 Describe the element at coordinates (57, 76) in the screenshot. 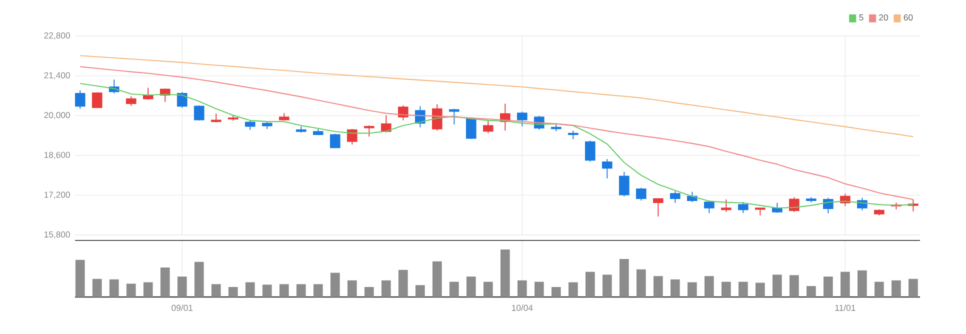

I see `y-tick-label: 21,400` at that location.